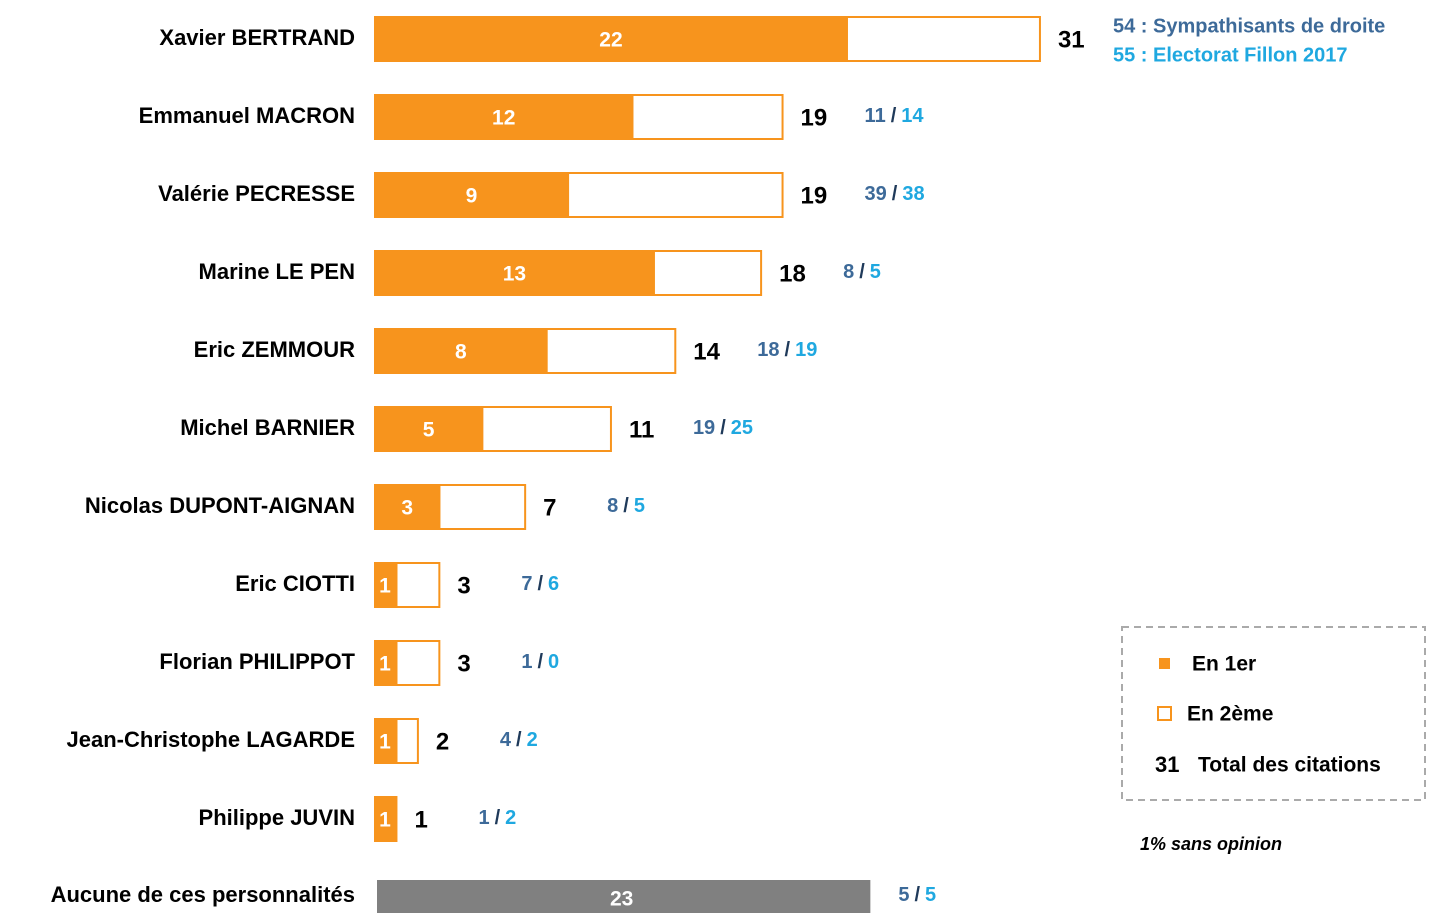  Describe the element at coordinates (211, 739) in the screenshot. I see `category-label: Jean-Christophe LAGARDE` at that location.